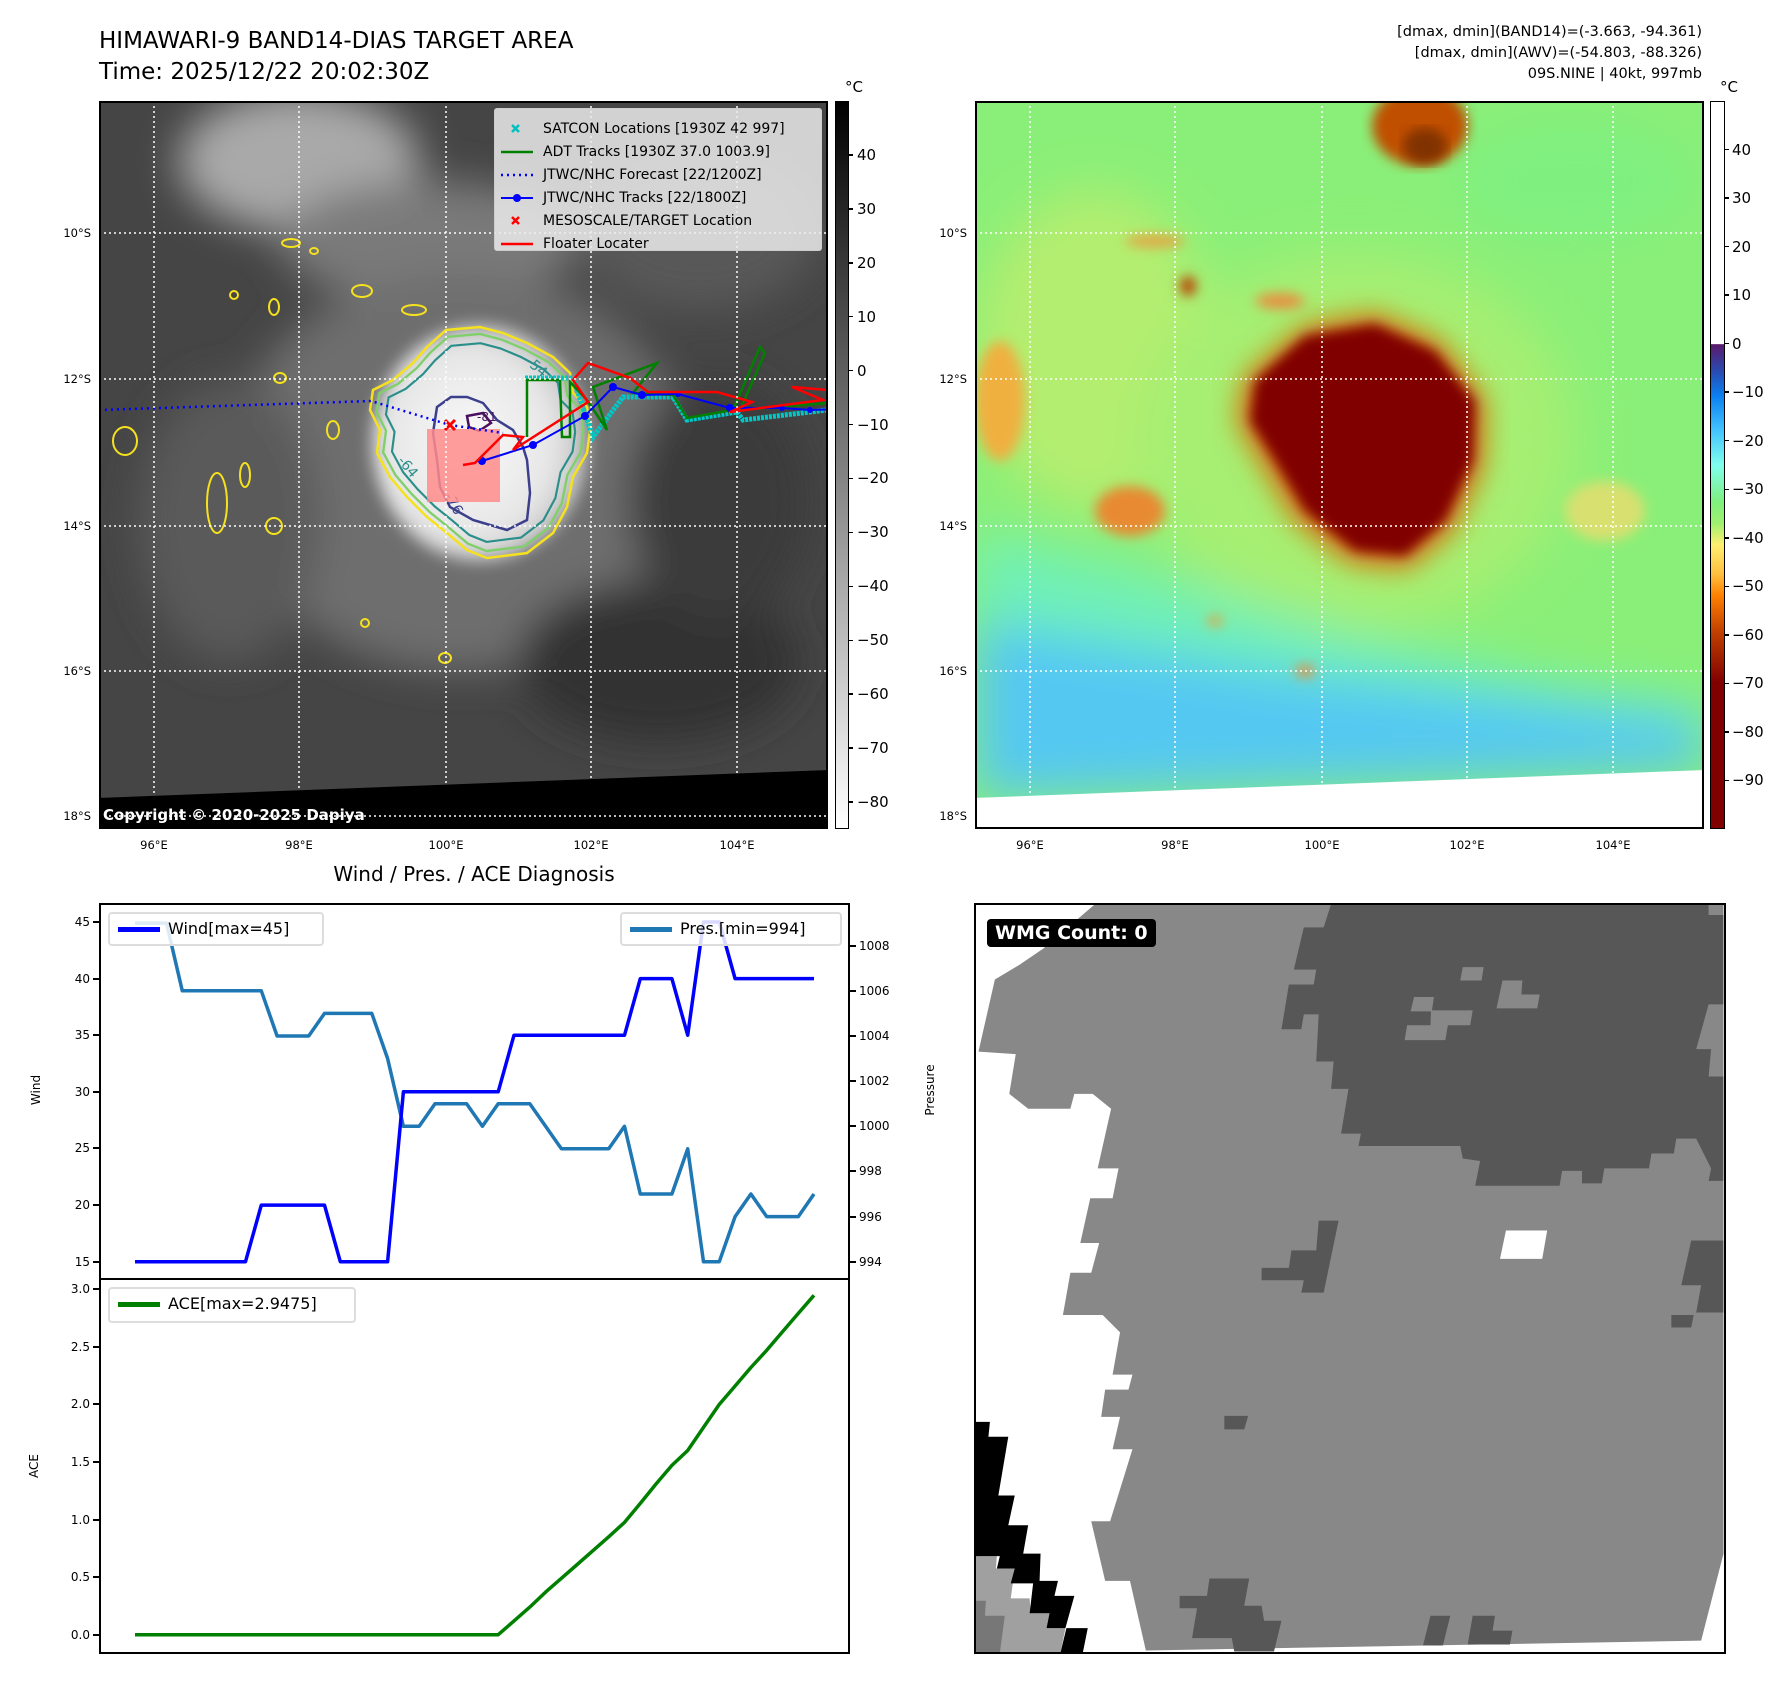  Describe the element at coordinates (82, 921) in the screenshot. I see `y-tick-label: 45` at that location.